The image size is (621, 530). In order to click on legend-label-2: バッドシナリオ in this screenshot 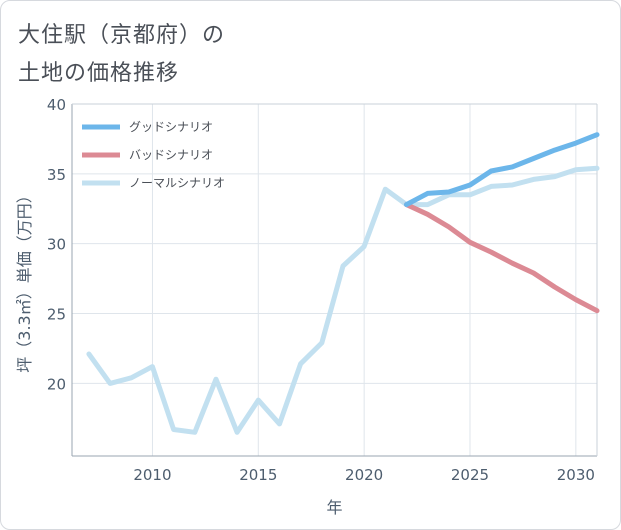, I will do `click(171, 155)`.